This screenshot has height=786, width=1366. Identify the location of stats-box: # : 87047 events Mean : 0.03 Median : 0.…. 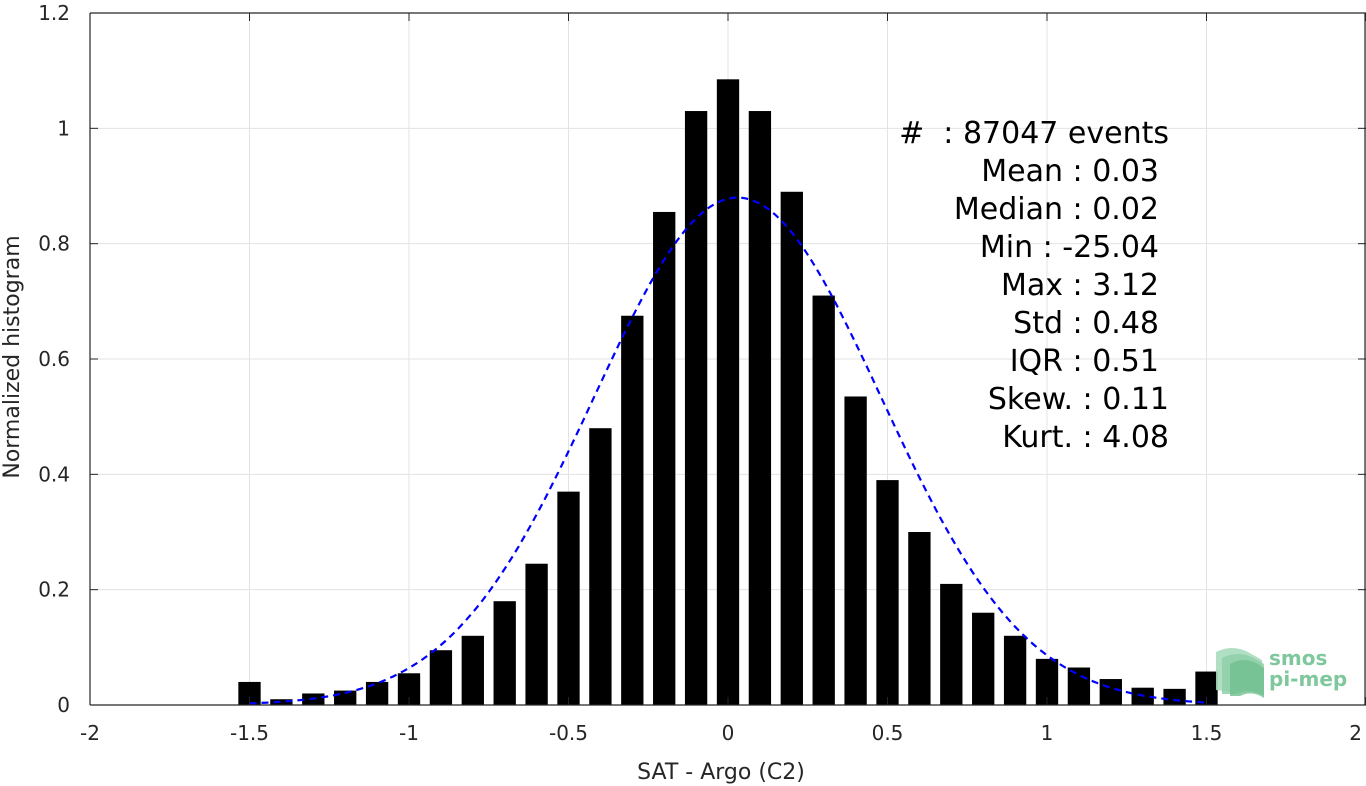
(1034, 285).